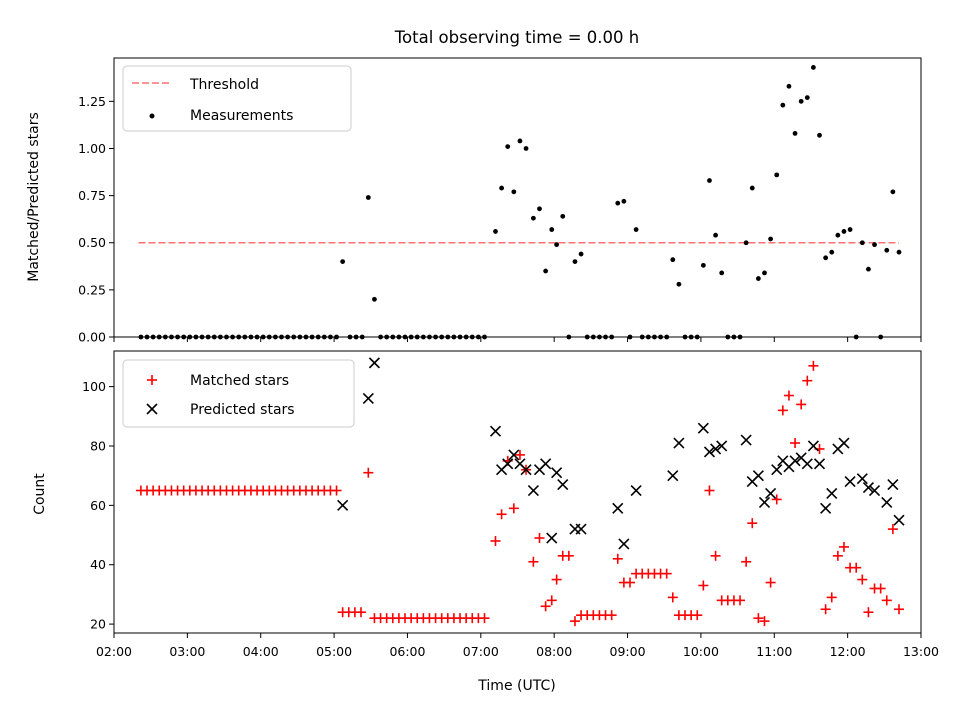 Image resolution: width=960 pixels, height=720 pixels. Describe the element at coordinates (516, 37) in the screenshot. I see `top-chart-title: Total observing time = 0.00 h` at that location.